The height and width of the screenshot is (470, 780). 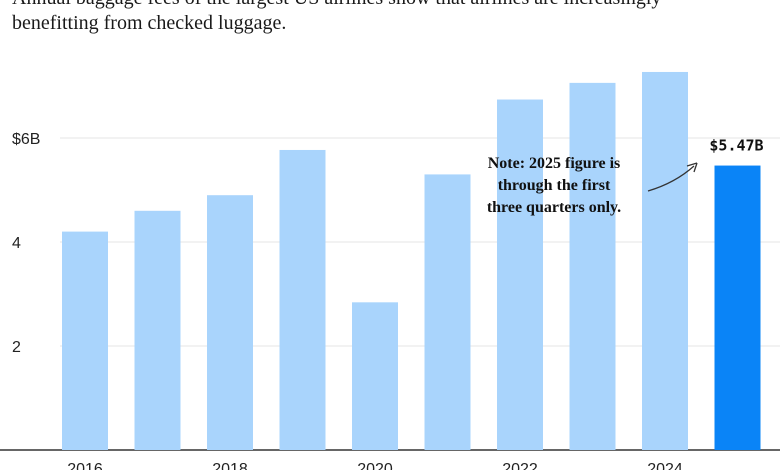 What do you see at coordinates (671, 178) in the screenshot?
I see `annotation-arrow` at bounding box center [671, 178].